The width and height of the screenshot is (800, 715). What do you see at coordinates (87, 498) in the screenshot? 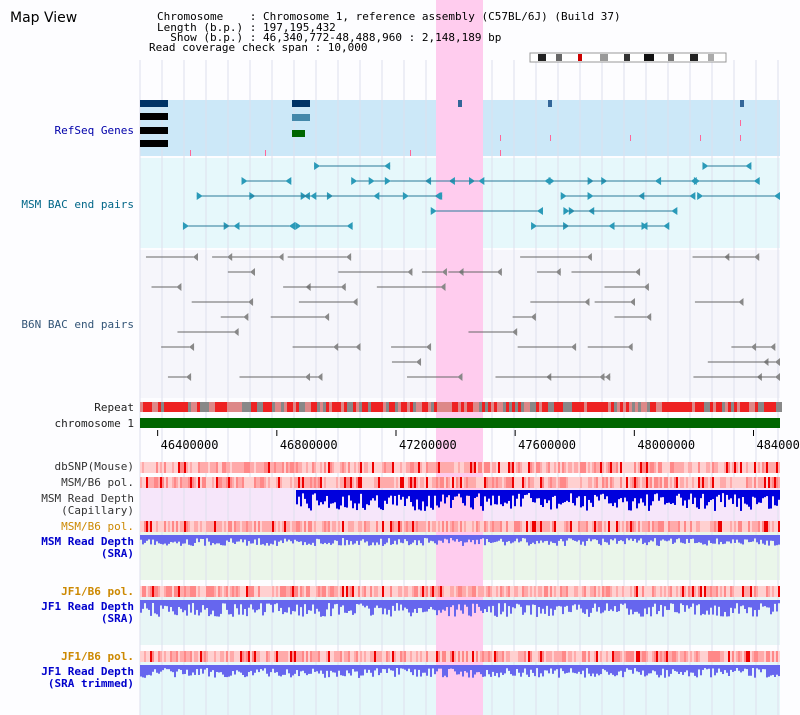
I see `msm-read-depth-capillary-label: MSM Read Depth` at bounding box center [87, 498].